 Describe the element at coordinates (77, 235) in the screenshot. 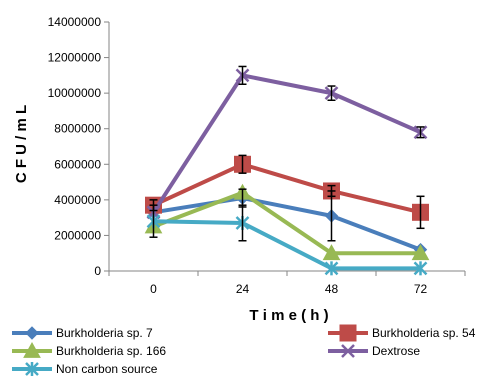

I see `y-tick-label: 2000000` at that location.